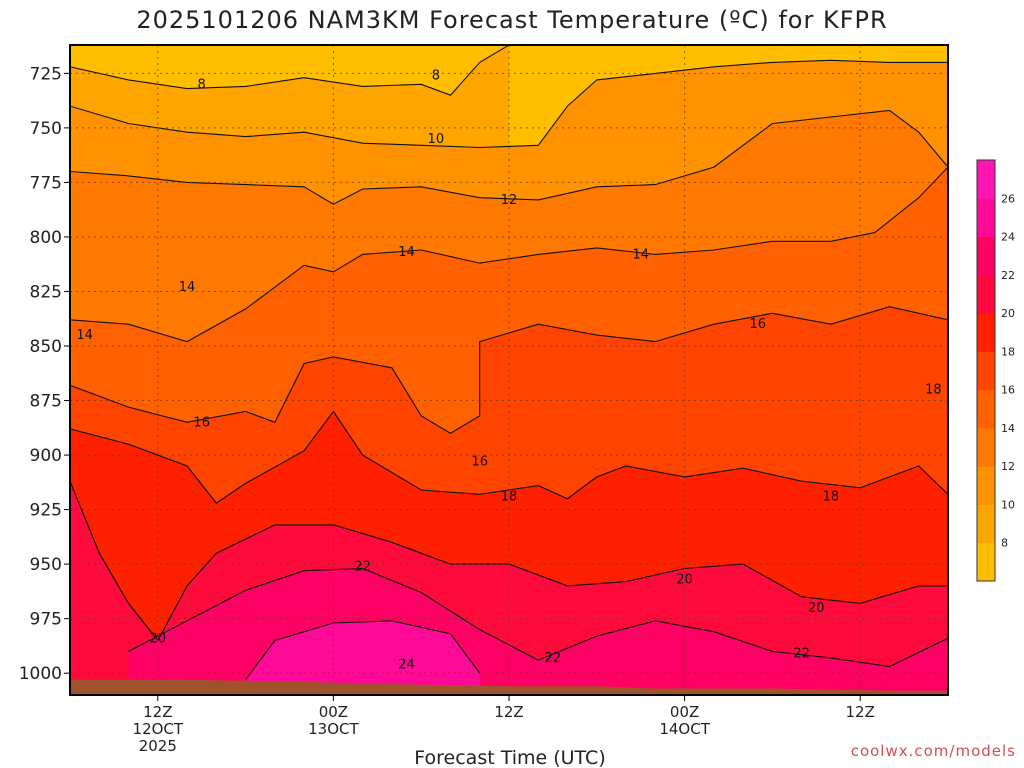 Image resolution: width=1024 pixels, height=768 pixels. I want to click on y-tick-label: 825, so click(46, 292).